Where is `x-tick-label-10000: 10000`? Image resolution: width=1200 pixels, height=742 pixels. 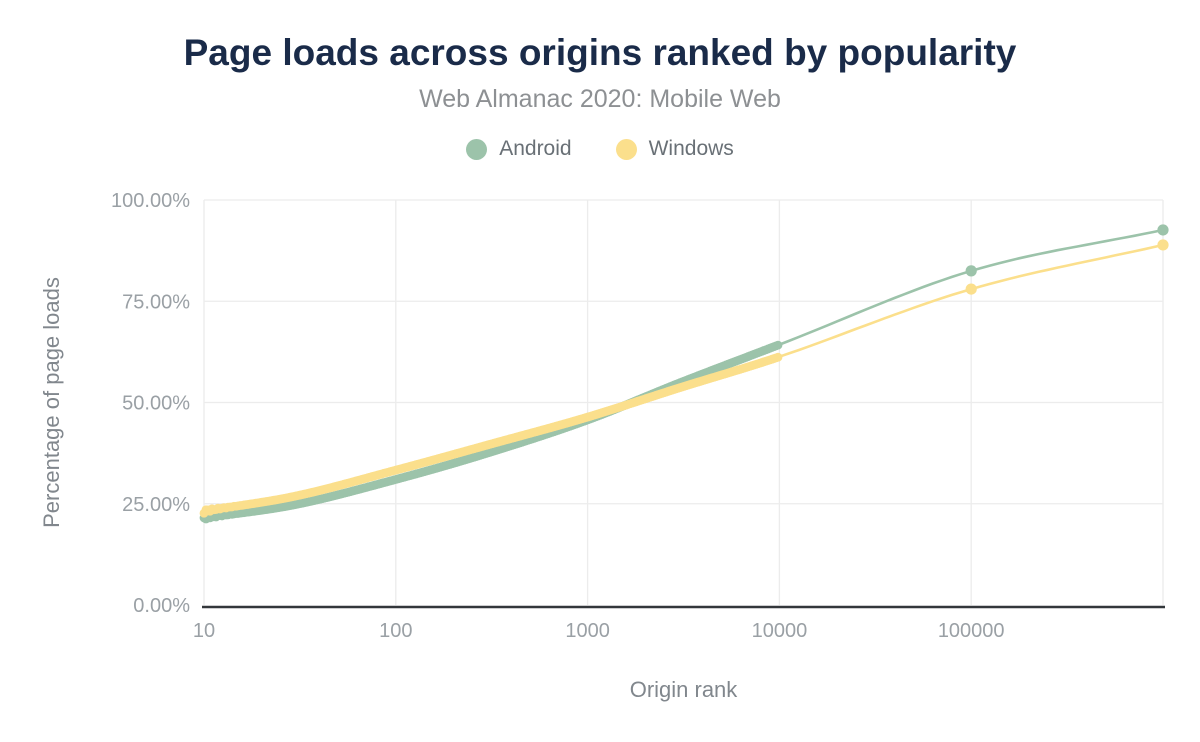
x-tick-label-10000: 10000 is located at coordinates (780, 631).